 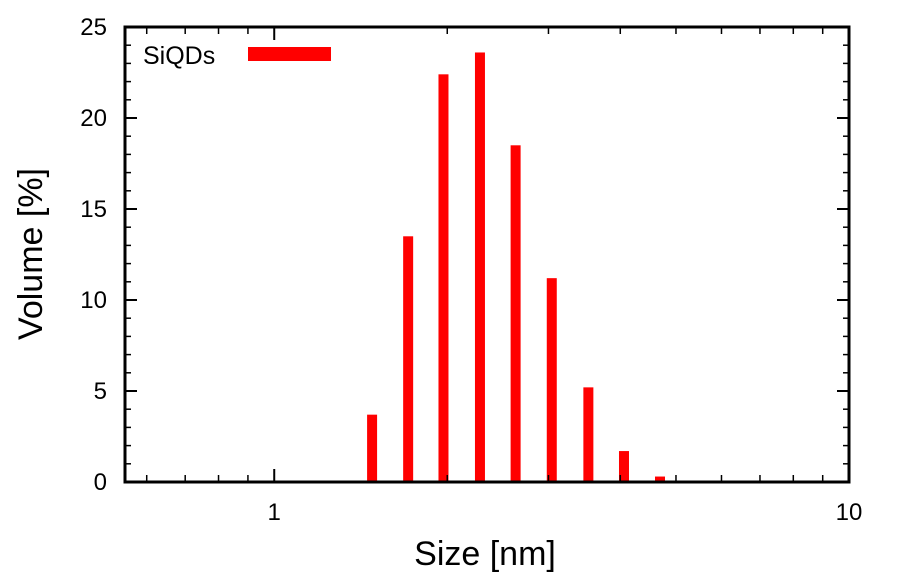 I want to click on x-tick-label: 10, so click(x=849, y=512).